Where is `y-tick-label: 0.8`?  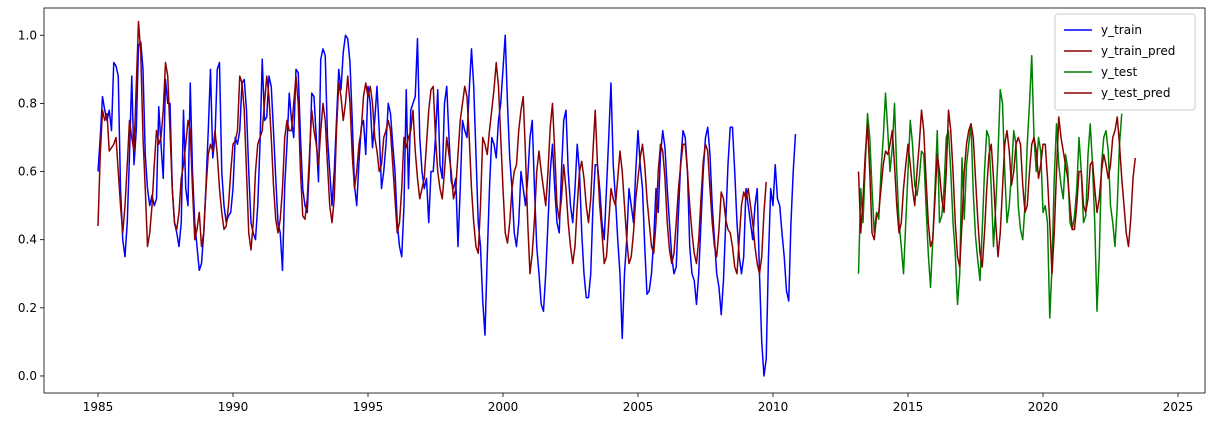 y-tick-label: 0.8 is located at coordinates (27, 103).